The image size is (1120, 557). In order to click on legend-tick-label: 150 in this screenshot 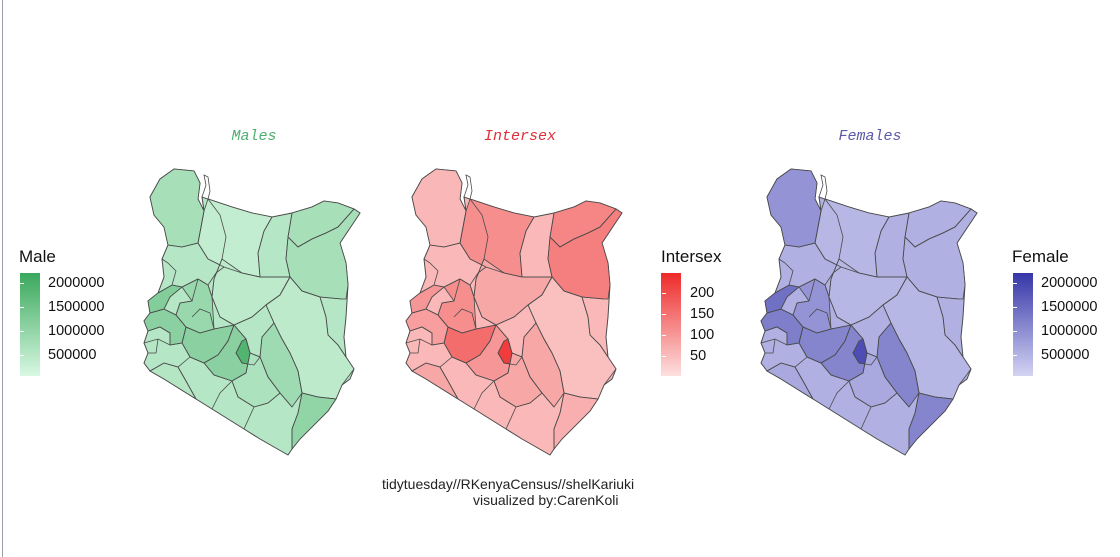, I will do `click(688, 314)`.